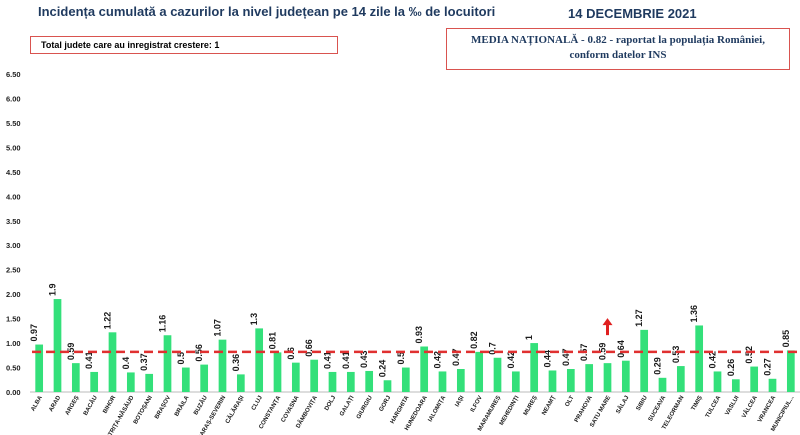 The image size is (800, 435). What do you see at coordinates (642, 403) in the screenshot?
I see `category-label: SIBIU` at bounding box center [642, 403].